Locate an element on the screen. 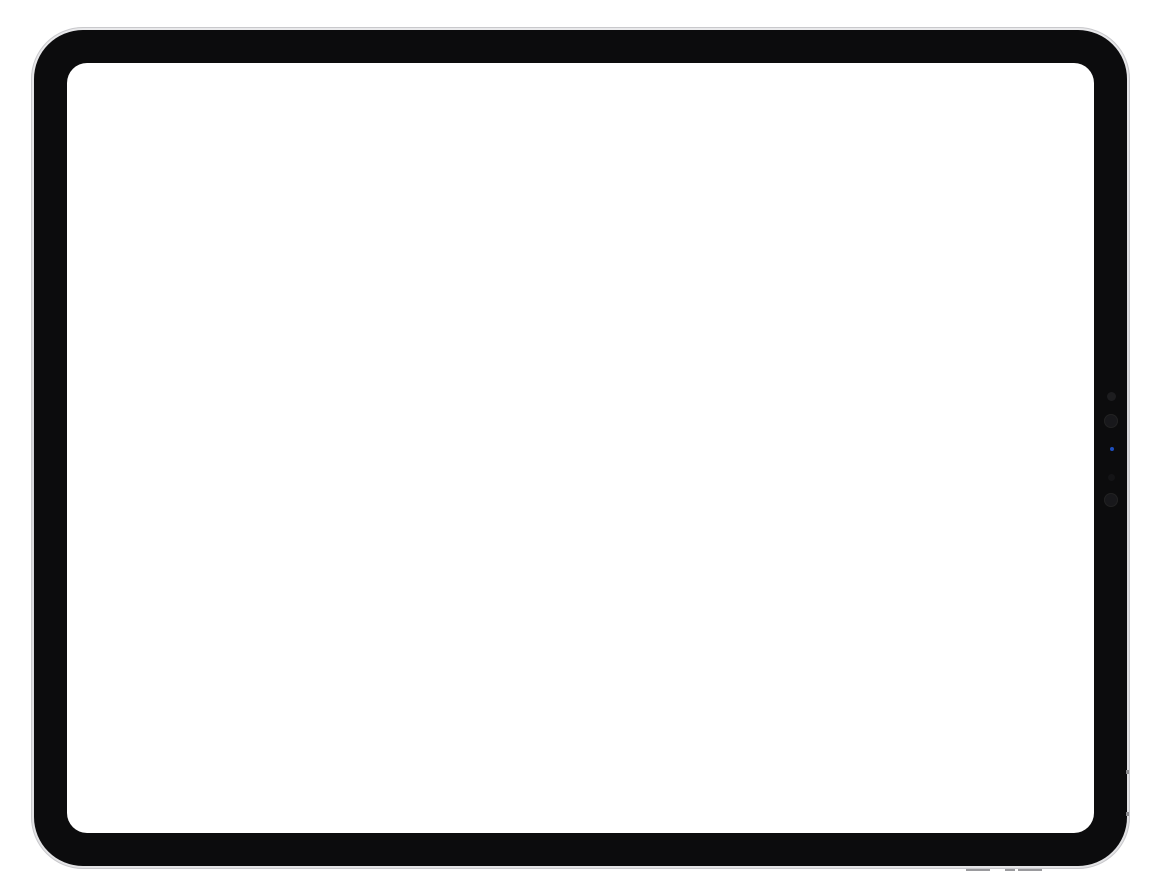 The height and width of the screenshot is (896, 1155). ambient-light-sensor-icon is located at coordinates (1111, 396).